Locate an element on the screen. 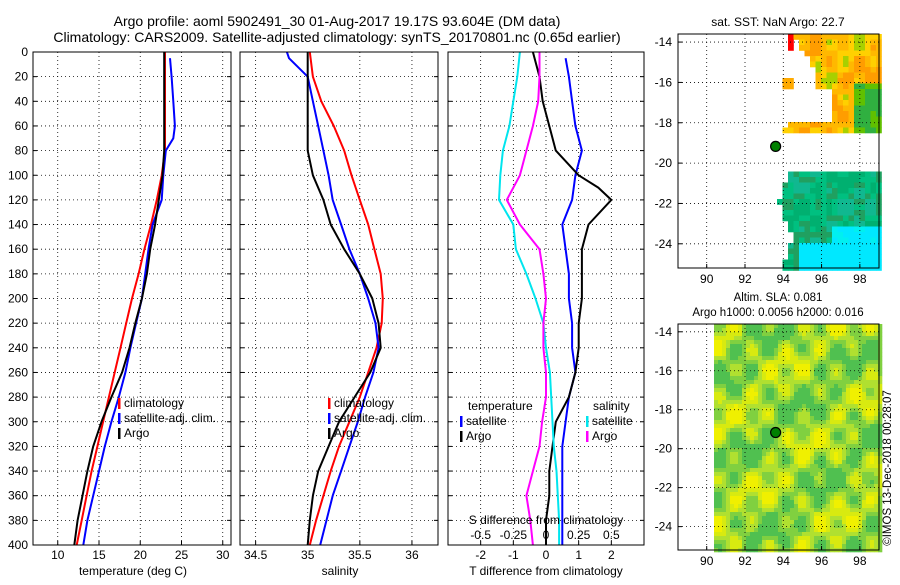 The width and height of the screenshot is (900, 585). ytick-label: 20 is located at coordinates (22, 77).